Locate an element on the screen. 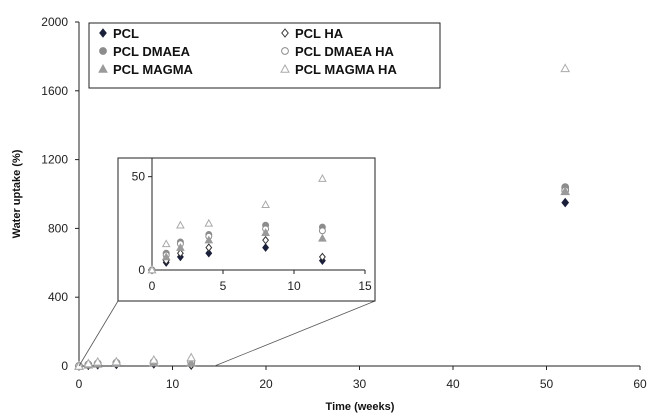  y-tick-label: 800 is located at coordinates (58, 228).